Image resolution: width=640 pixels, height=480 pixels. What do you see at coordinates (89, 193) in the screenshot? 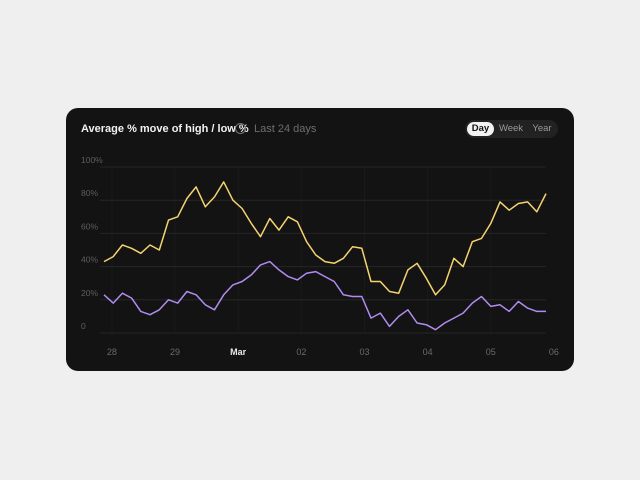
I see `y-tick-label: 80%` at bounding box center [89, 193].